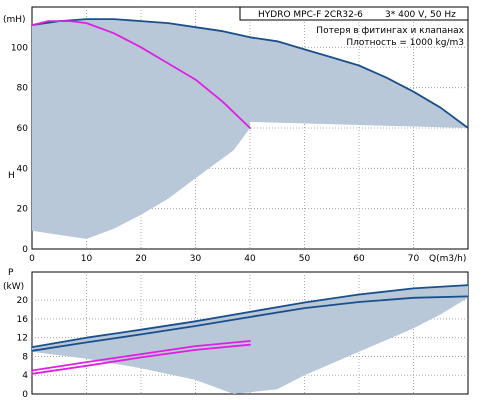 This screenshot has height=400, width=500. I want to click on head-x-tick-labels: 0 10 20 30 40 50 60 70, so click(224, 259).